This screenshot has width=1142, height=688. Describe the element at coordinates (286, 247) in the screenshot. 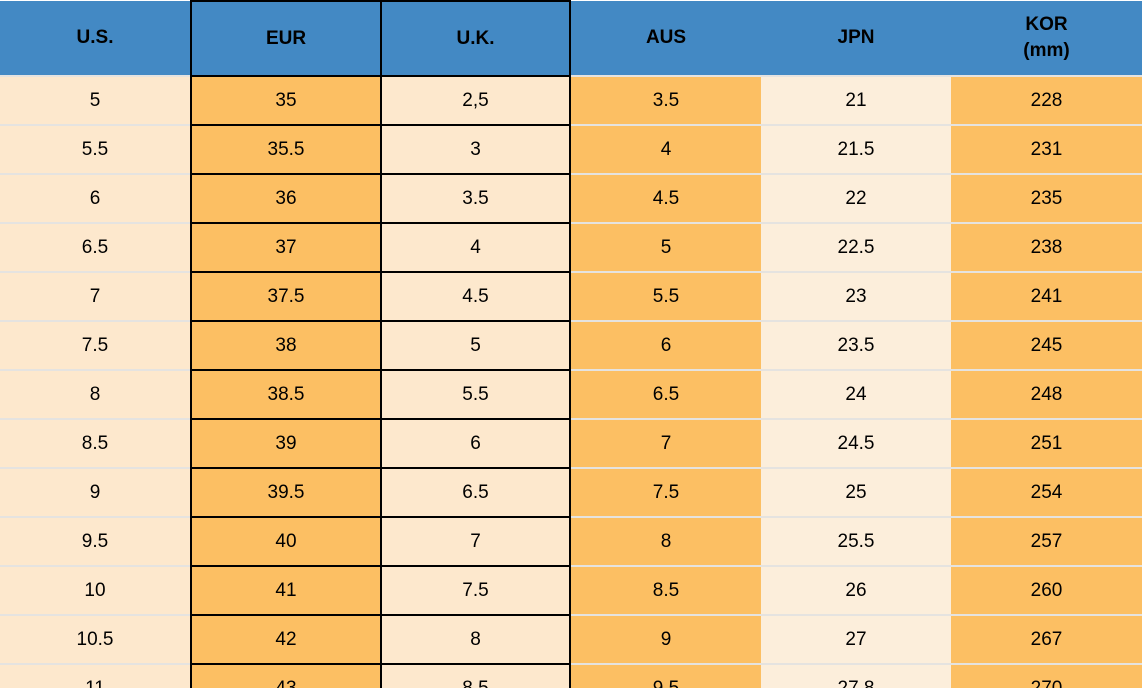

I see `cell-eur: 37` at that location.